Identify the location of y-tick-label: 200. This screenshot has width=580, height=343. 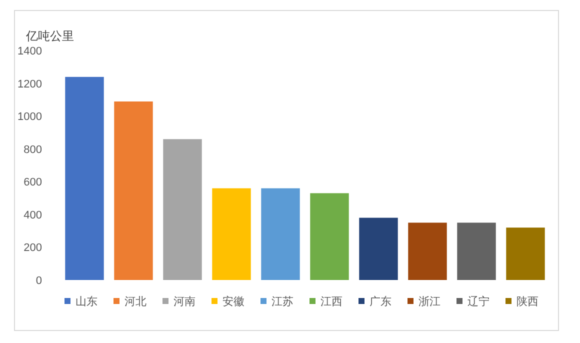
(33, 248).